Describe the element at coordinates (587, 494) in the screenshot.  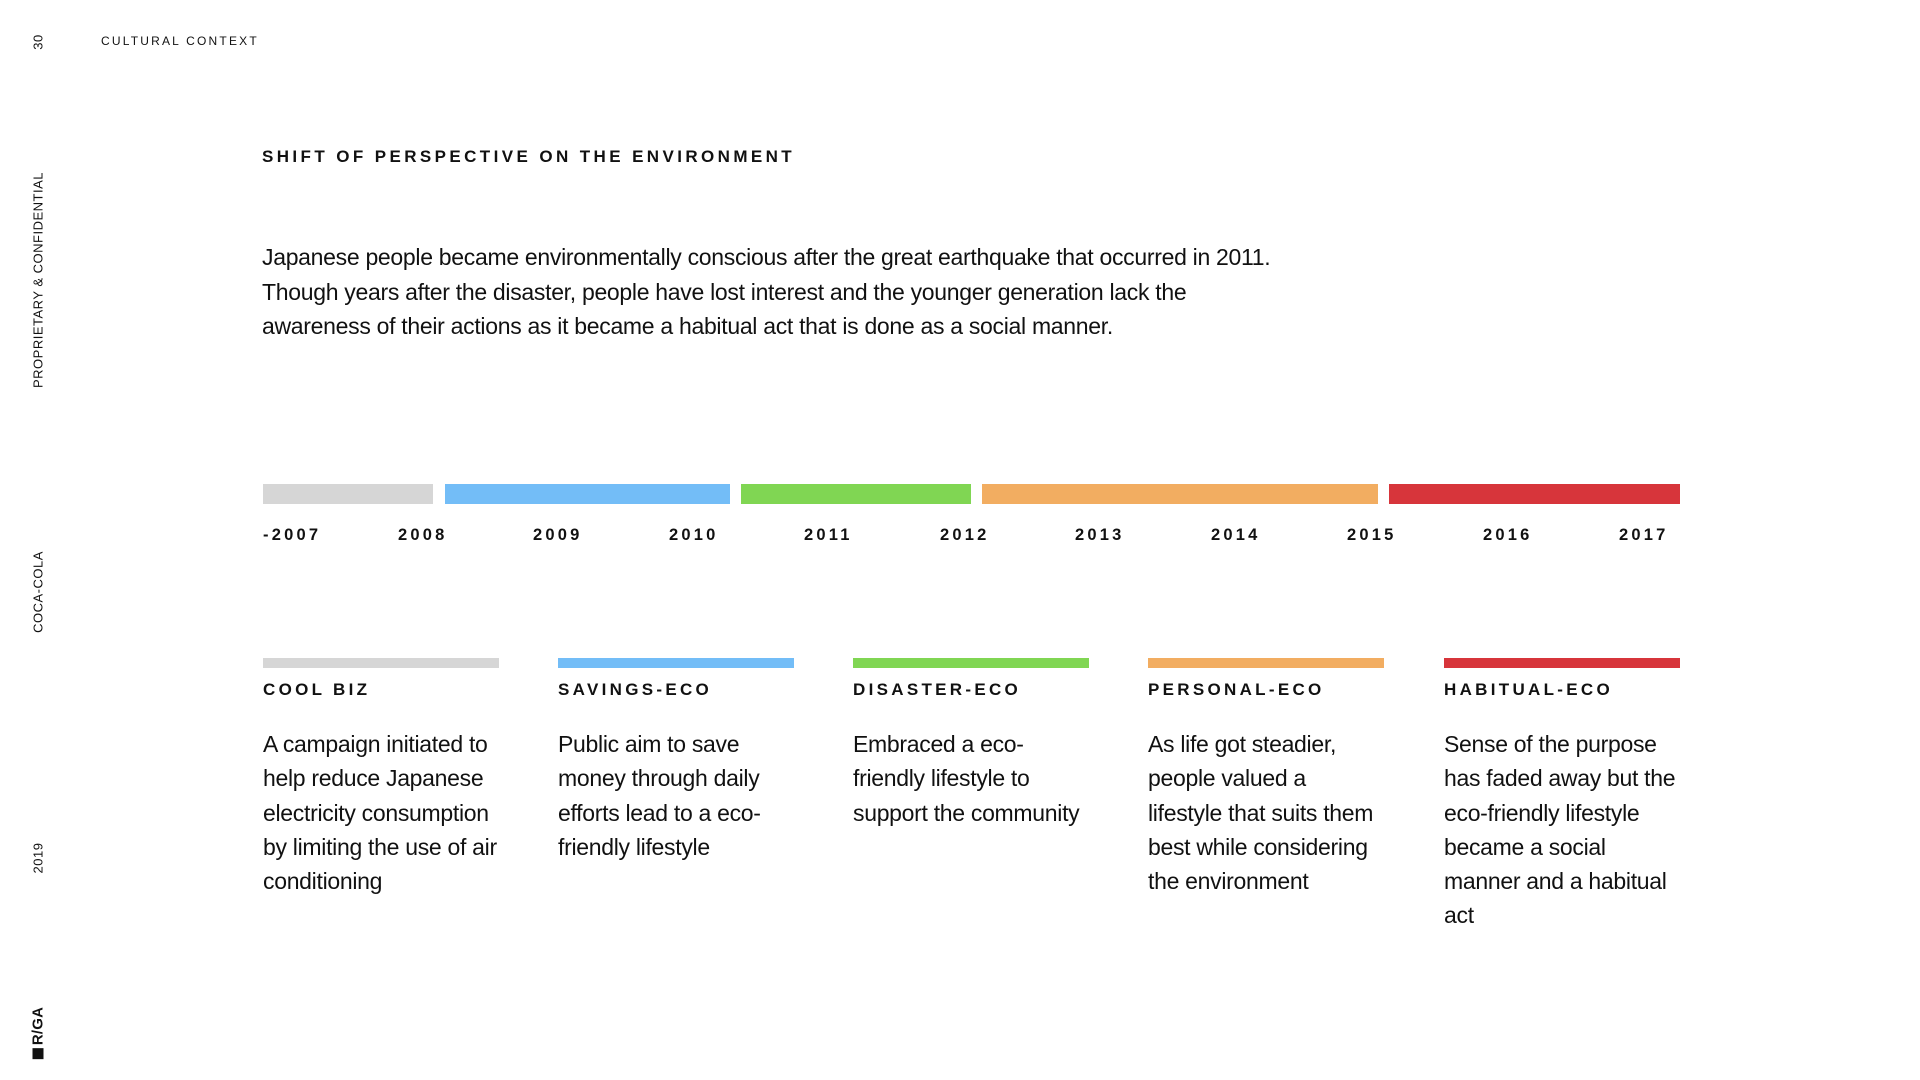
I see `timeline-bar-savings-eco` at that location.